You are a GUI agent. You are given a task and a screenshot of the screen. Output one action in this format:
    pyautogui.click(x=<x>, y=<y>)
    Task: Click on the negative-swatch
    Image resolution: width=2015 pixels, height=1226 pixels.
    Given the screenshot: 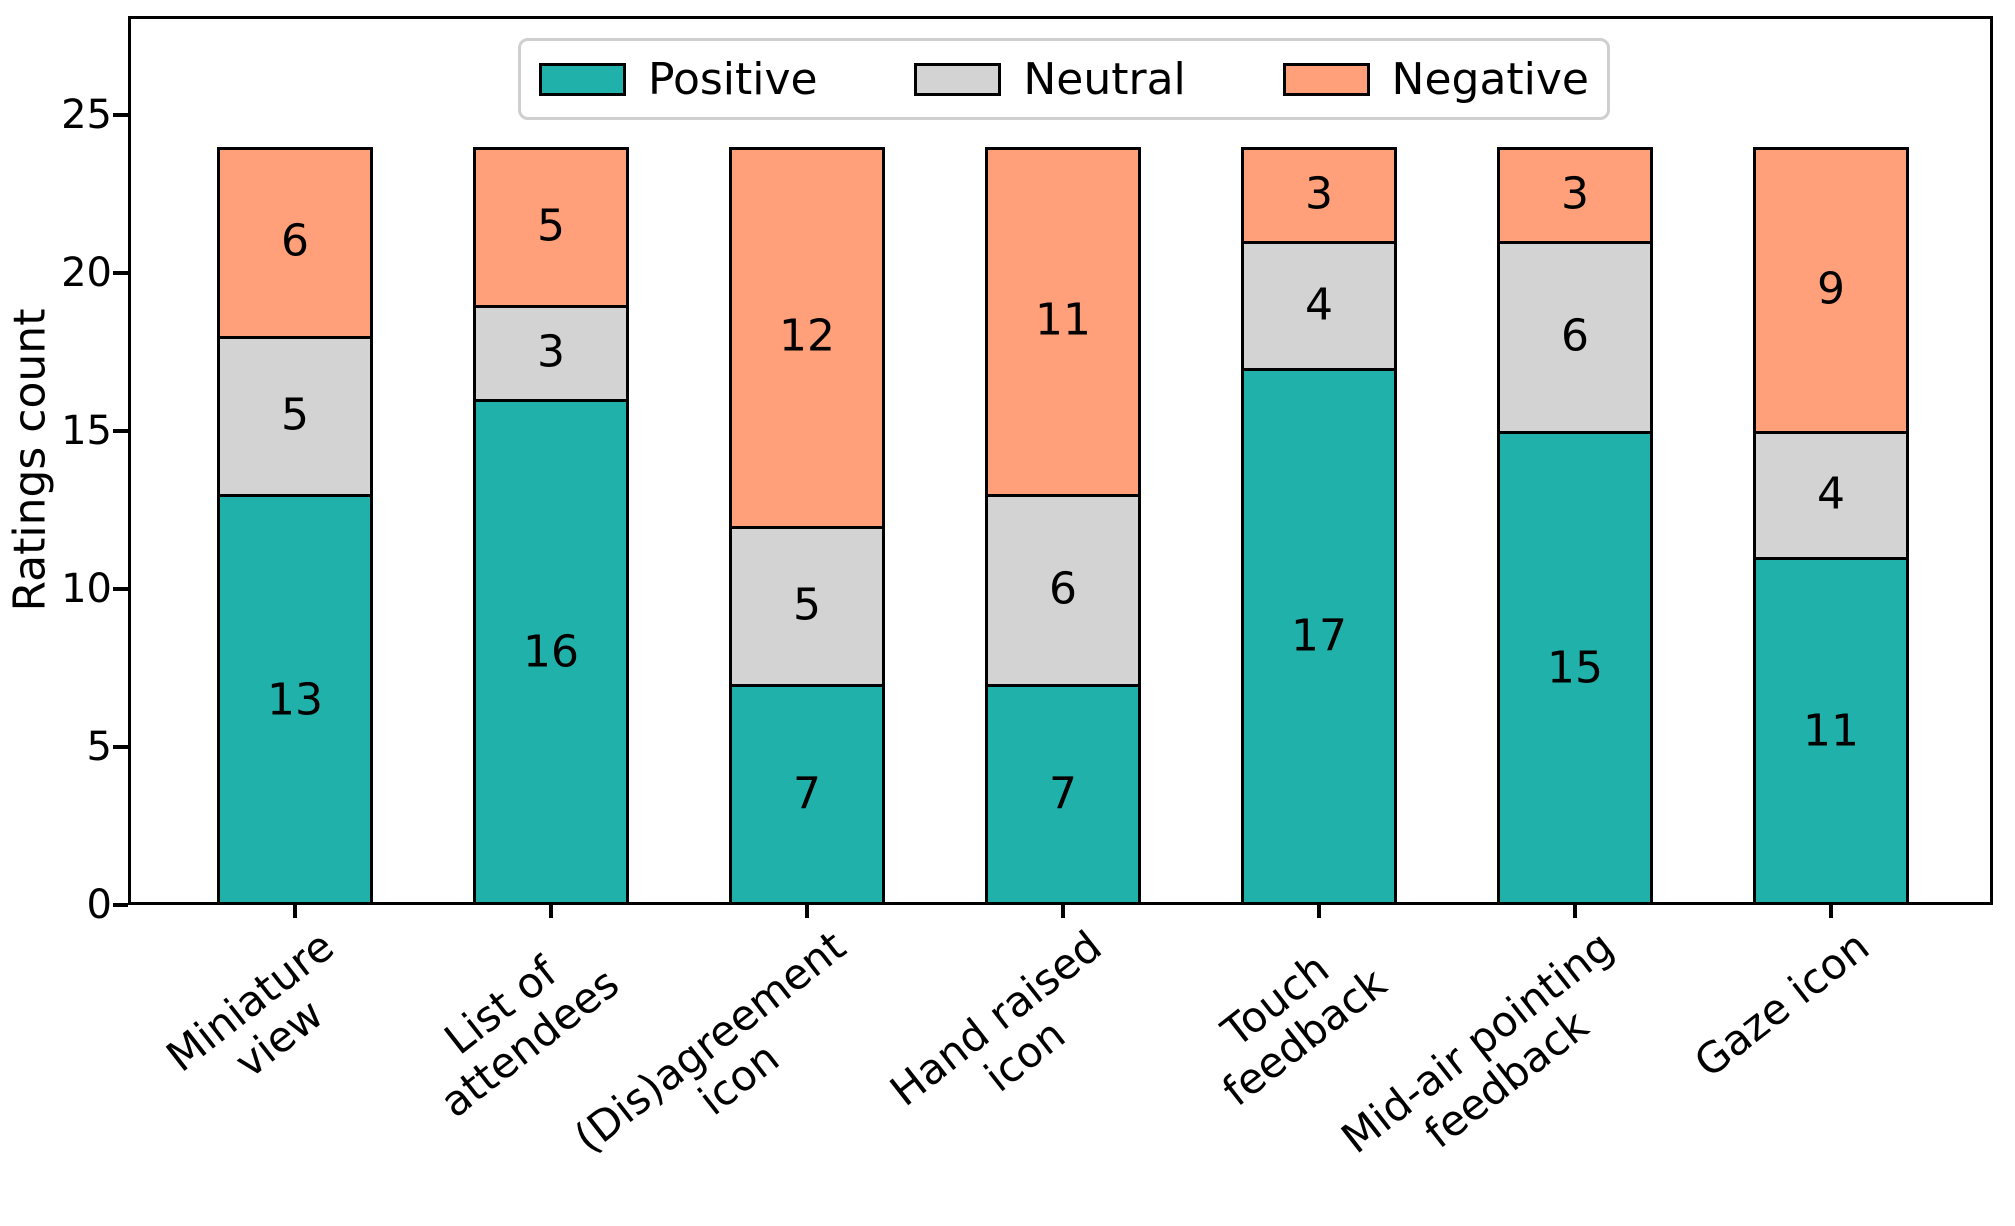 What is the action you would take?
    pyautogui.click(x=1326, y=79)
    